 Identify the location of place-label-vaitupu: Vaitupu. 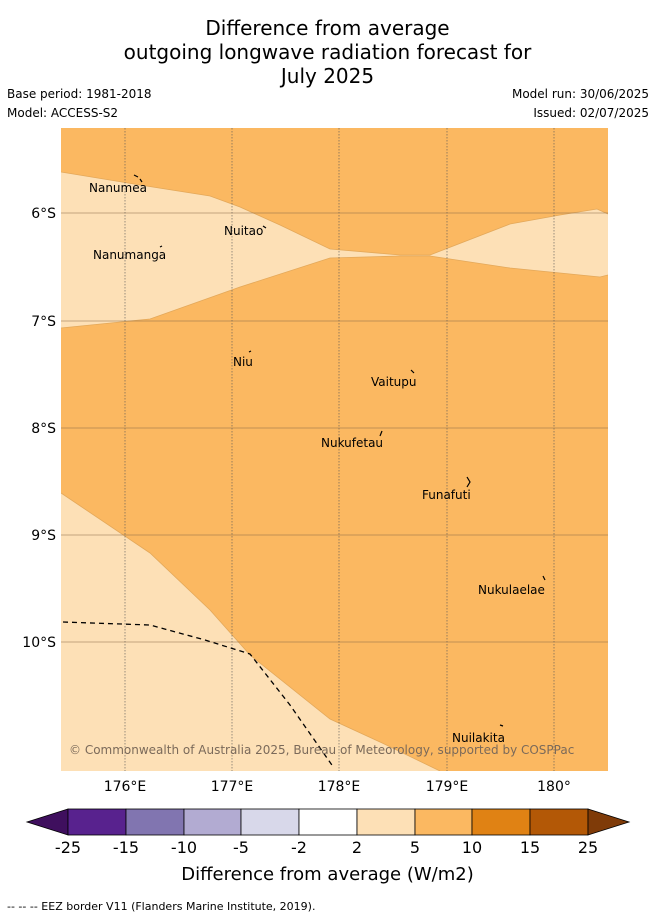
(394, 382).